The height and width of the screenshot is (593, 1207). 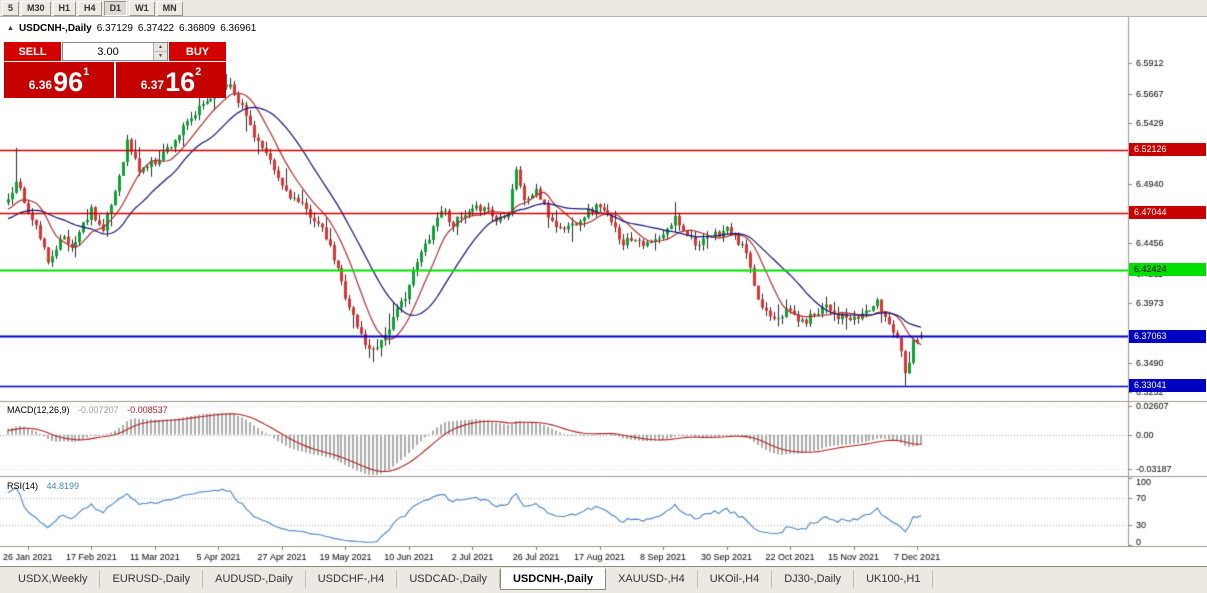 What do you see at coordinates (86, 72) in the screenshot?
I see `sell-price-point: 1` at bounding box center [86, 72].